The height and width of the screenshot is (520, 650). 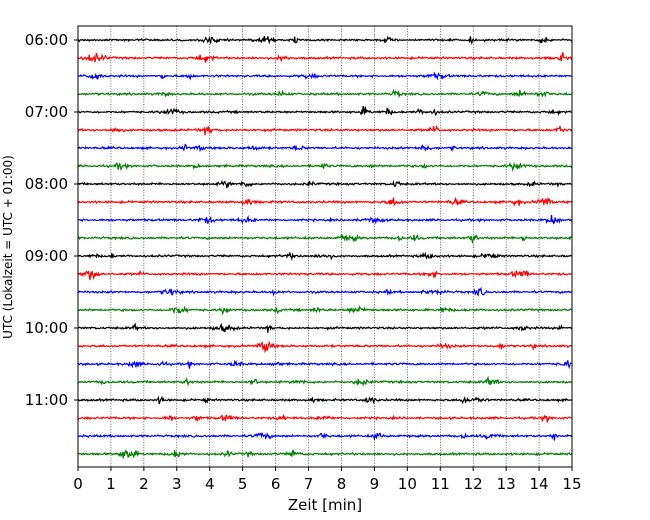 What do you see at coordinates (571, 484) in the screenshot?
I see `x-tick-label: 15` at bounding box center [571, 484].